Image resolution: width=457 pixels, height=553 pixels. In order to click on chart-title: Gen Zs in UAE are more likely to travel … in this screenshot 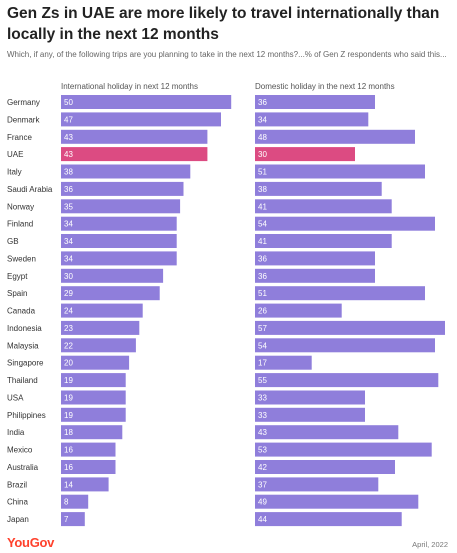, I will do `click(223, 24)`.